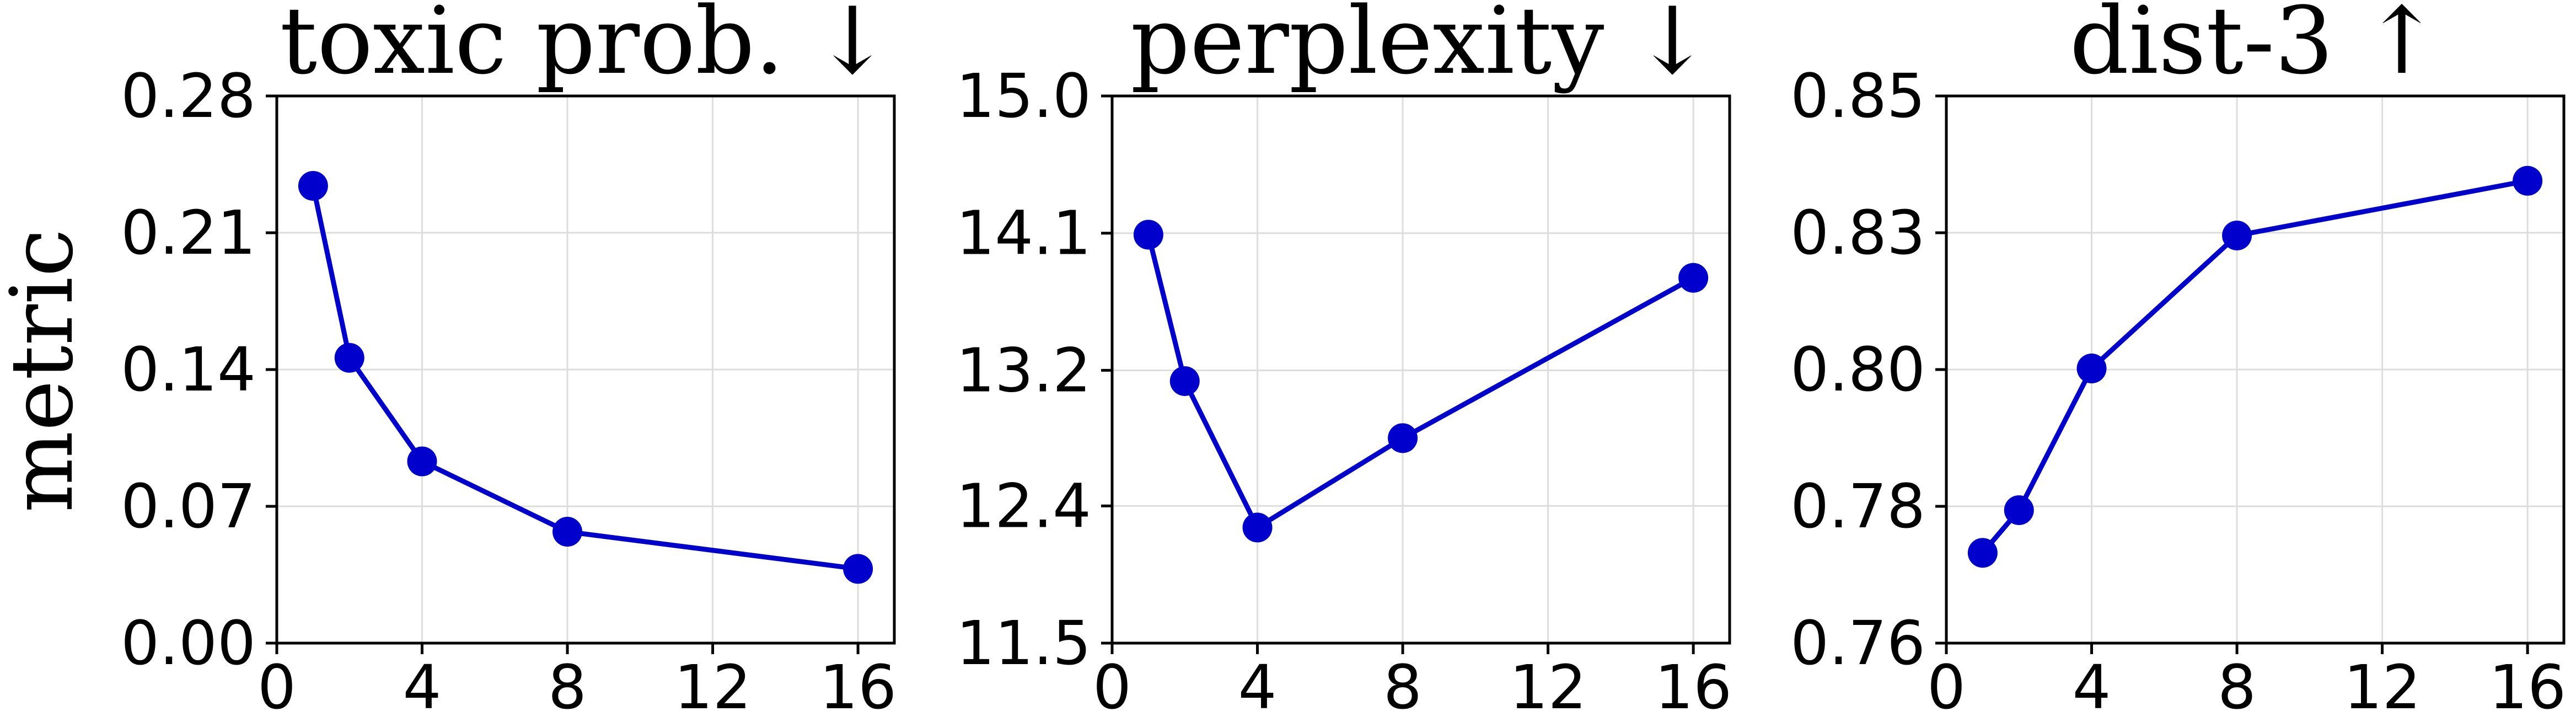 The height and width of the screenshot is (722, 2576). Describe the element at coordinates (1857, 369) in the screenshot. I see `y-tick-label: 0.80` at that location.